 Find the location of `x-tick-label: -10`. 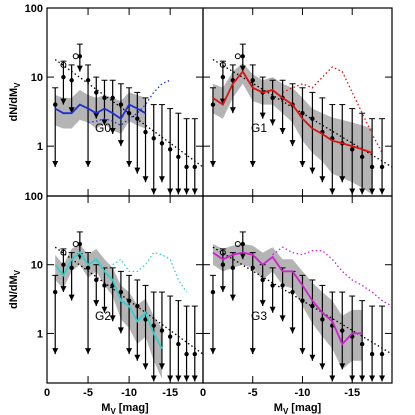

x-tick-label: -10 is located at coordinates (129, 393).